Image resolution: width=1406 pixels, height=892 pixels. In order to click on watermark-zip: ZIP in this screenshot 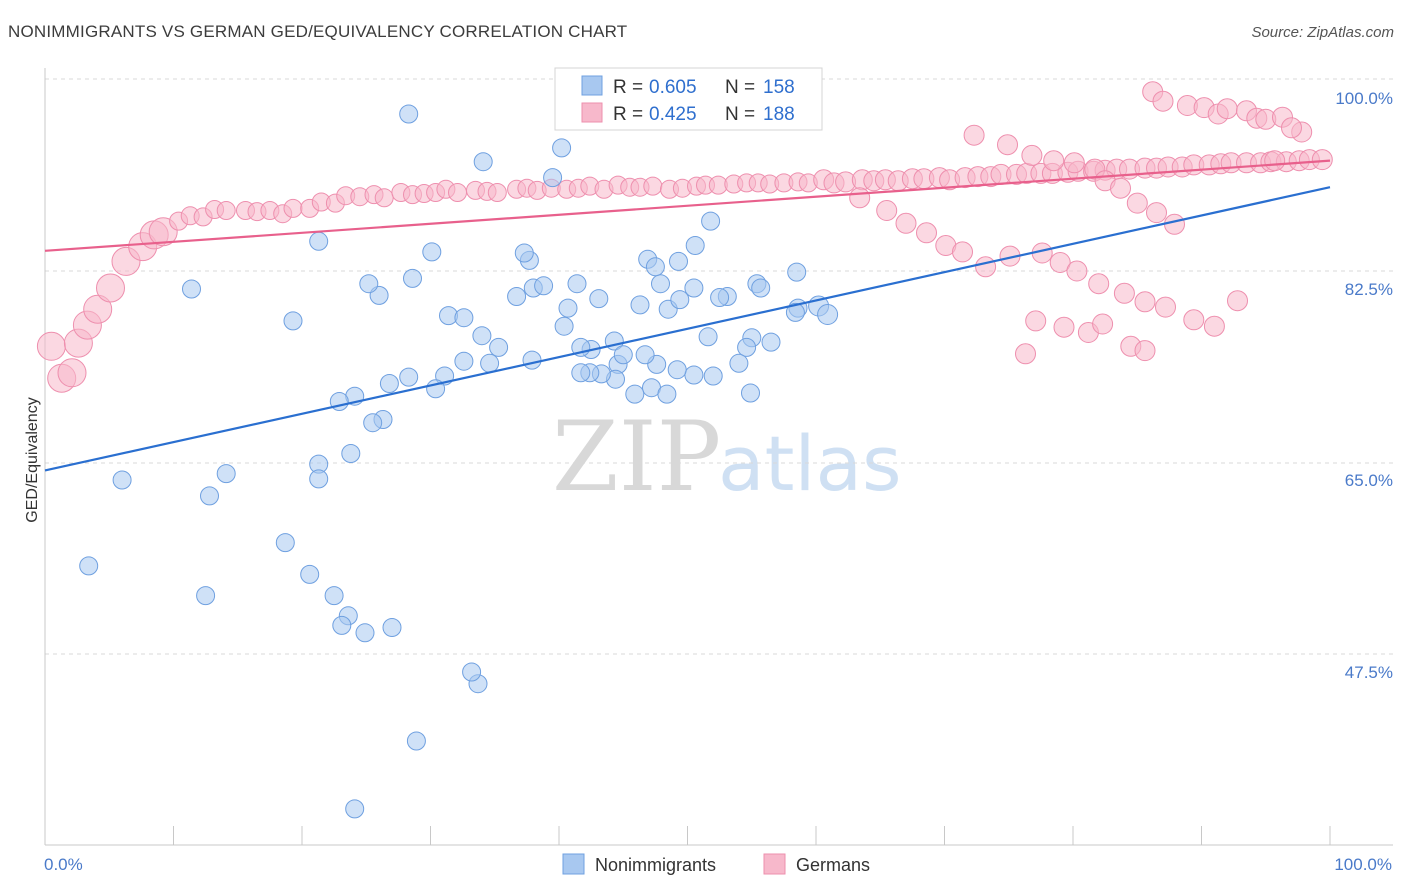, I will do `click(636, 457)`.